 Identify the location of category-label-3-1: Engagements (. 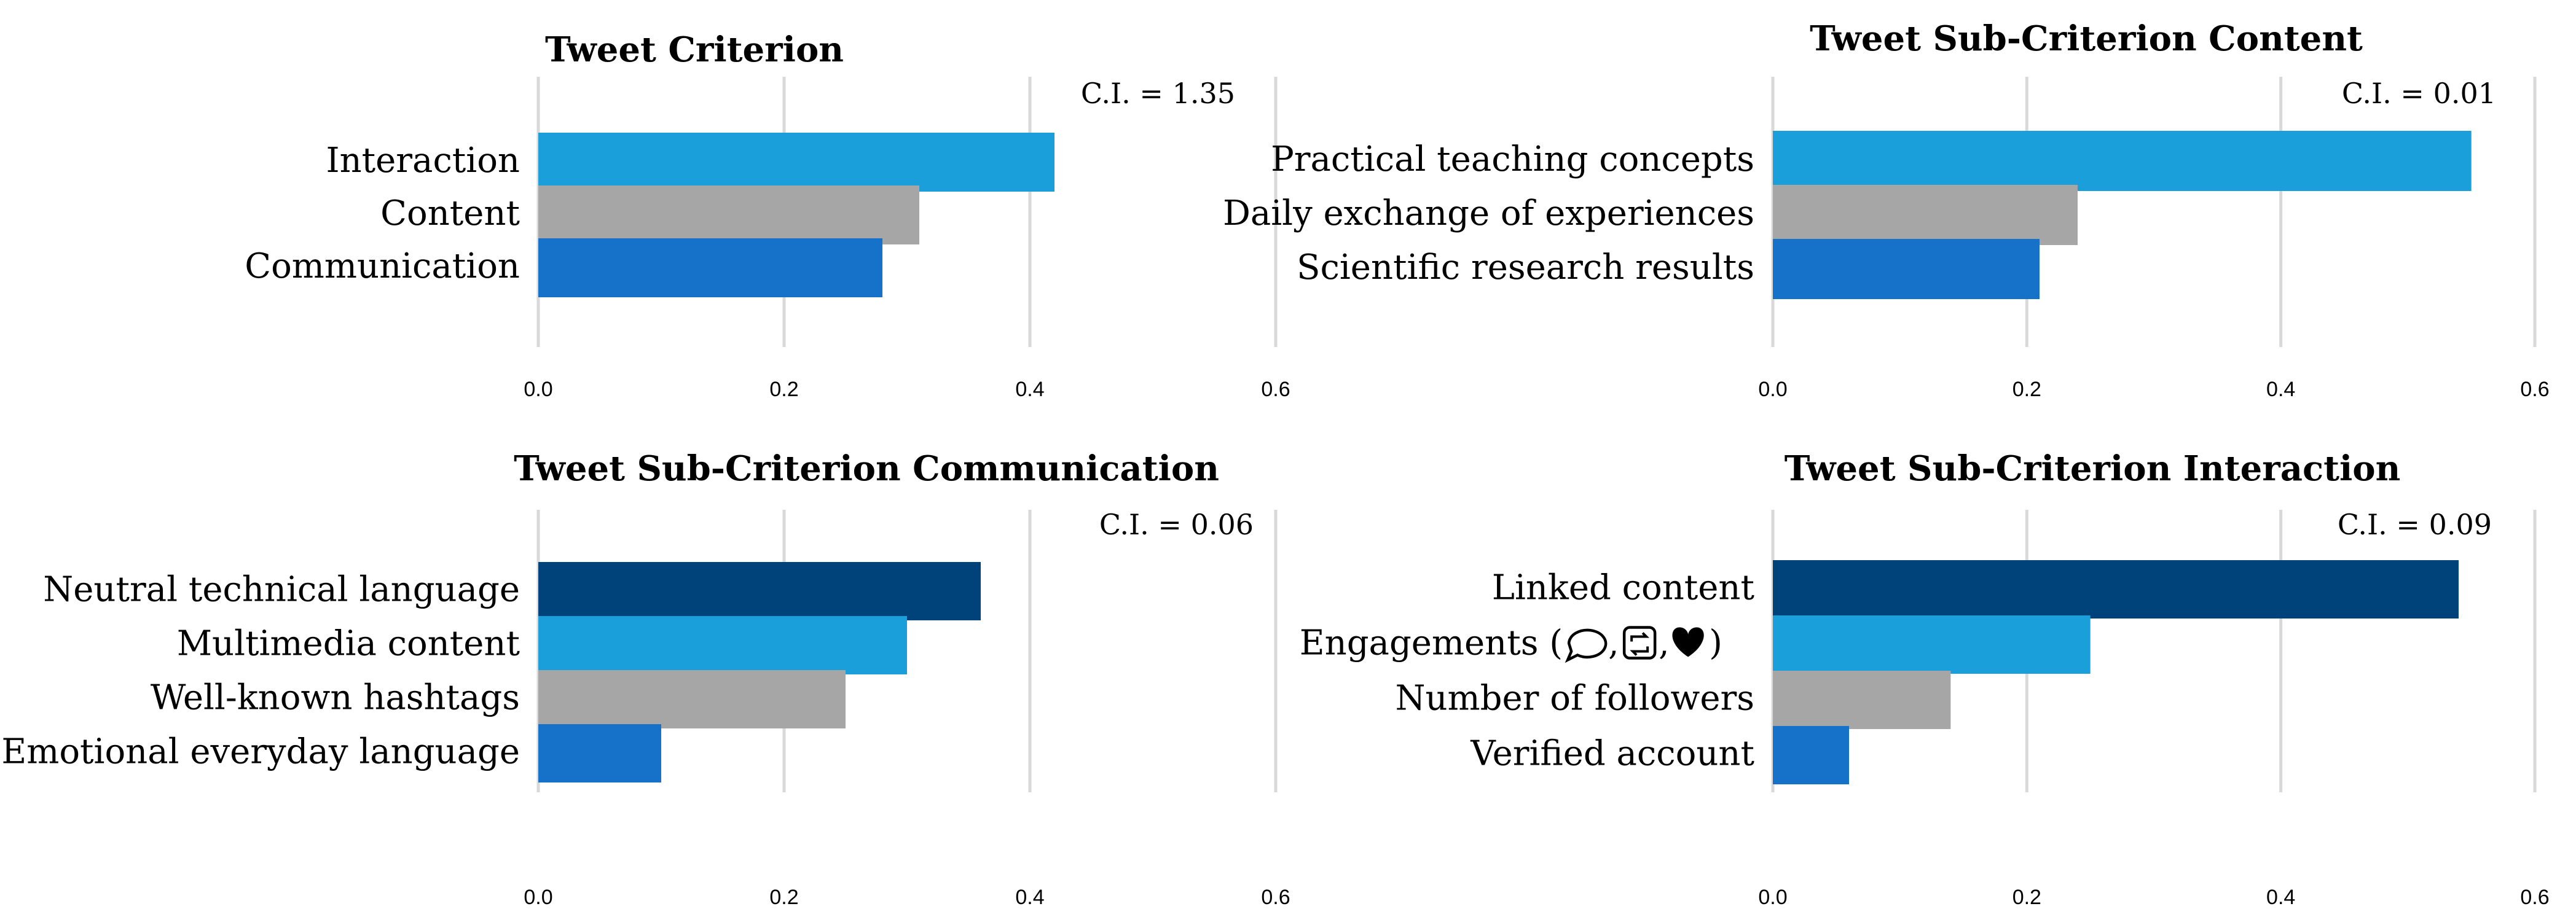
(1431, 643).